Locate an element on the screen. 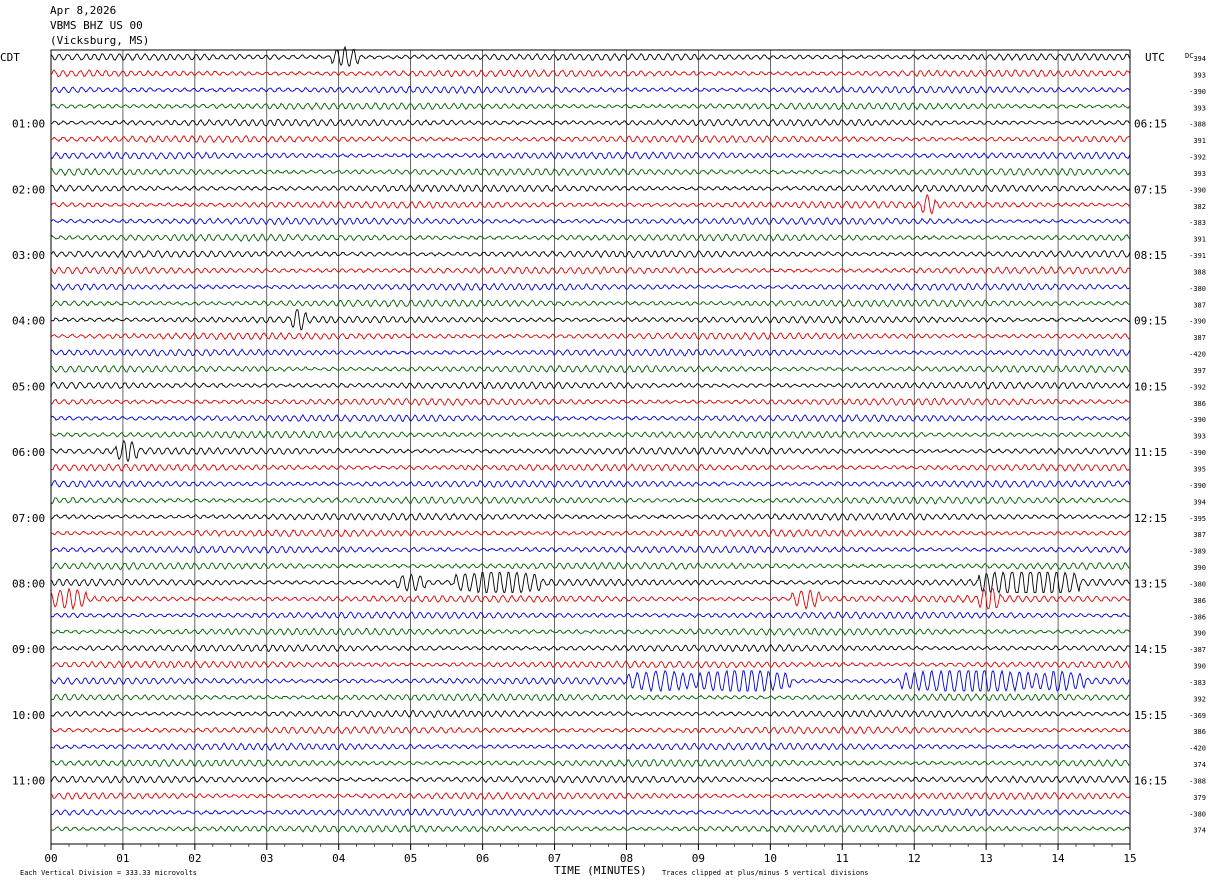  left-zone-label: CDT is located at coordinates (10, 57).